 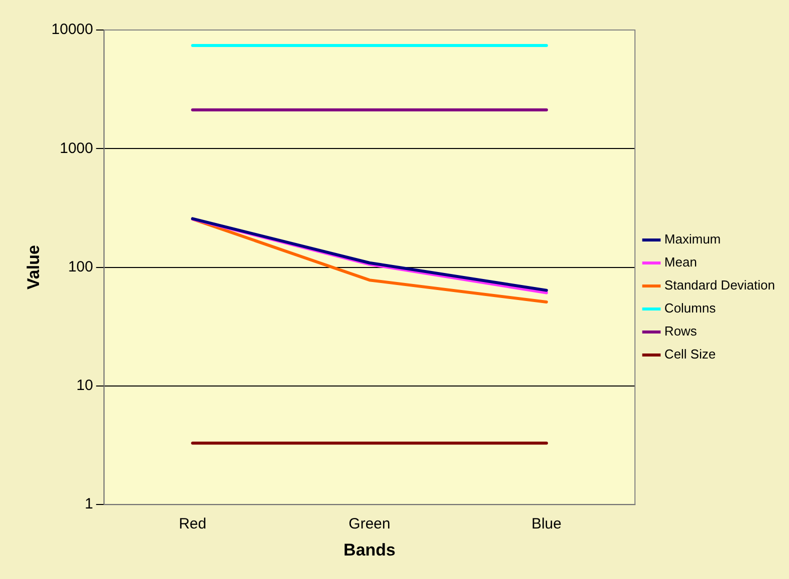 I want to click on y-tick-label: 100, so click(x=81, y=267).